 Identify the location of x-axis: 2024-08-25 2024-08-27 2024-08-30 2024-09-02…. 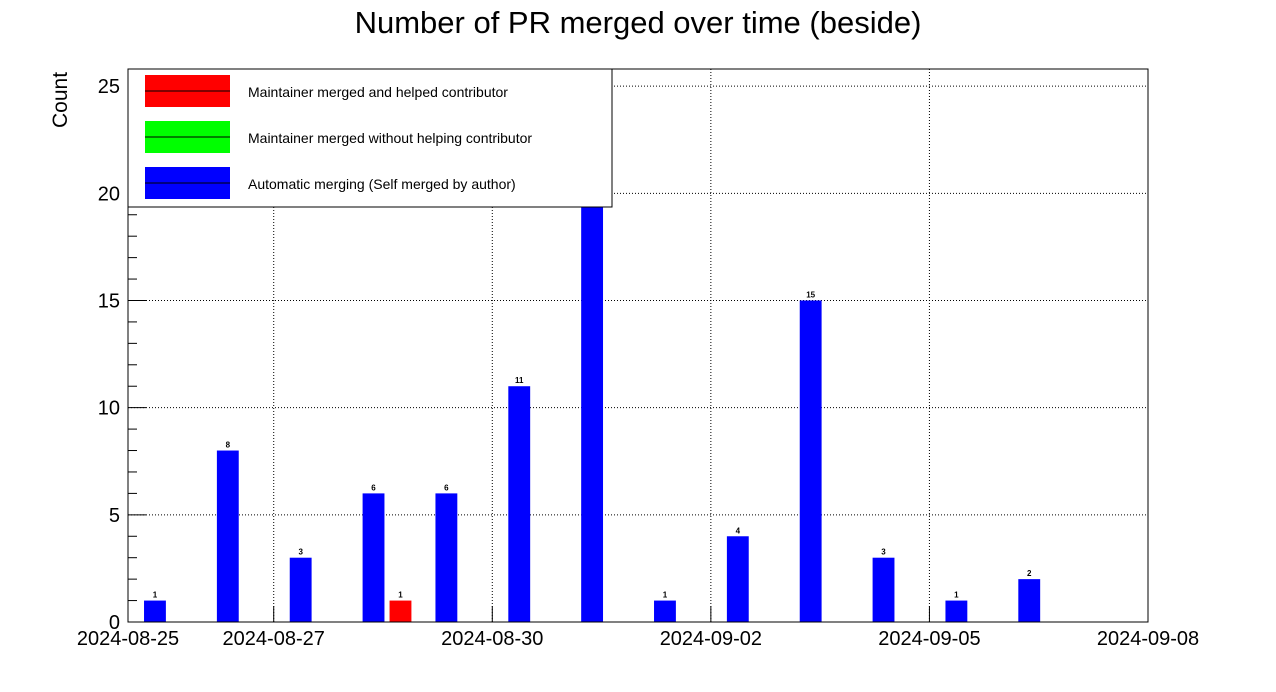
(638, 628).